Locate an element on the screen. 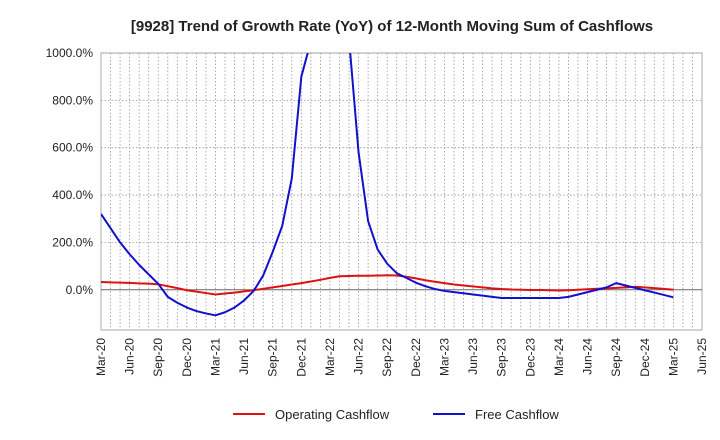 The width and height of the screenshot is (720, 440). x-tick-label: Mar-20 is located at coordinates (101, 357).